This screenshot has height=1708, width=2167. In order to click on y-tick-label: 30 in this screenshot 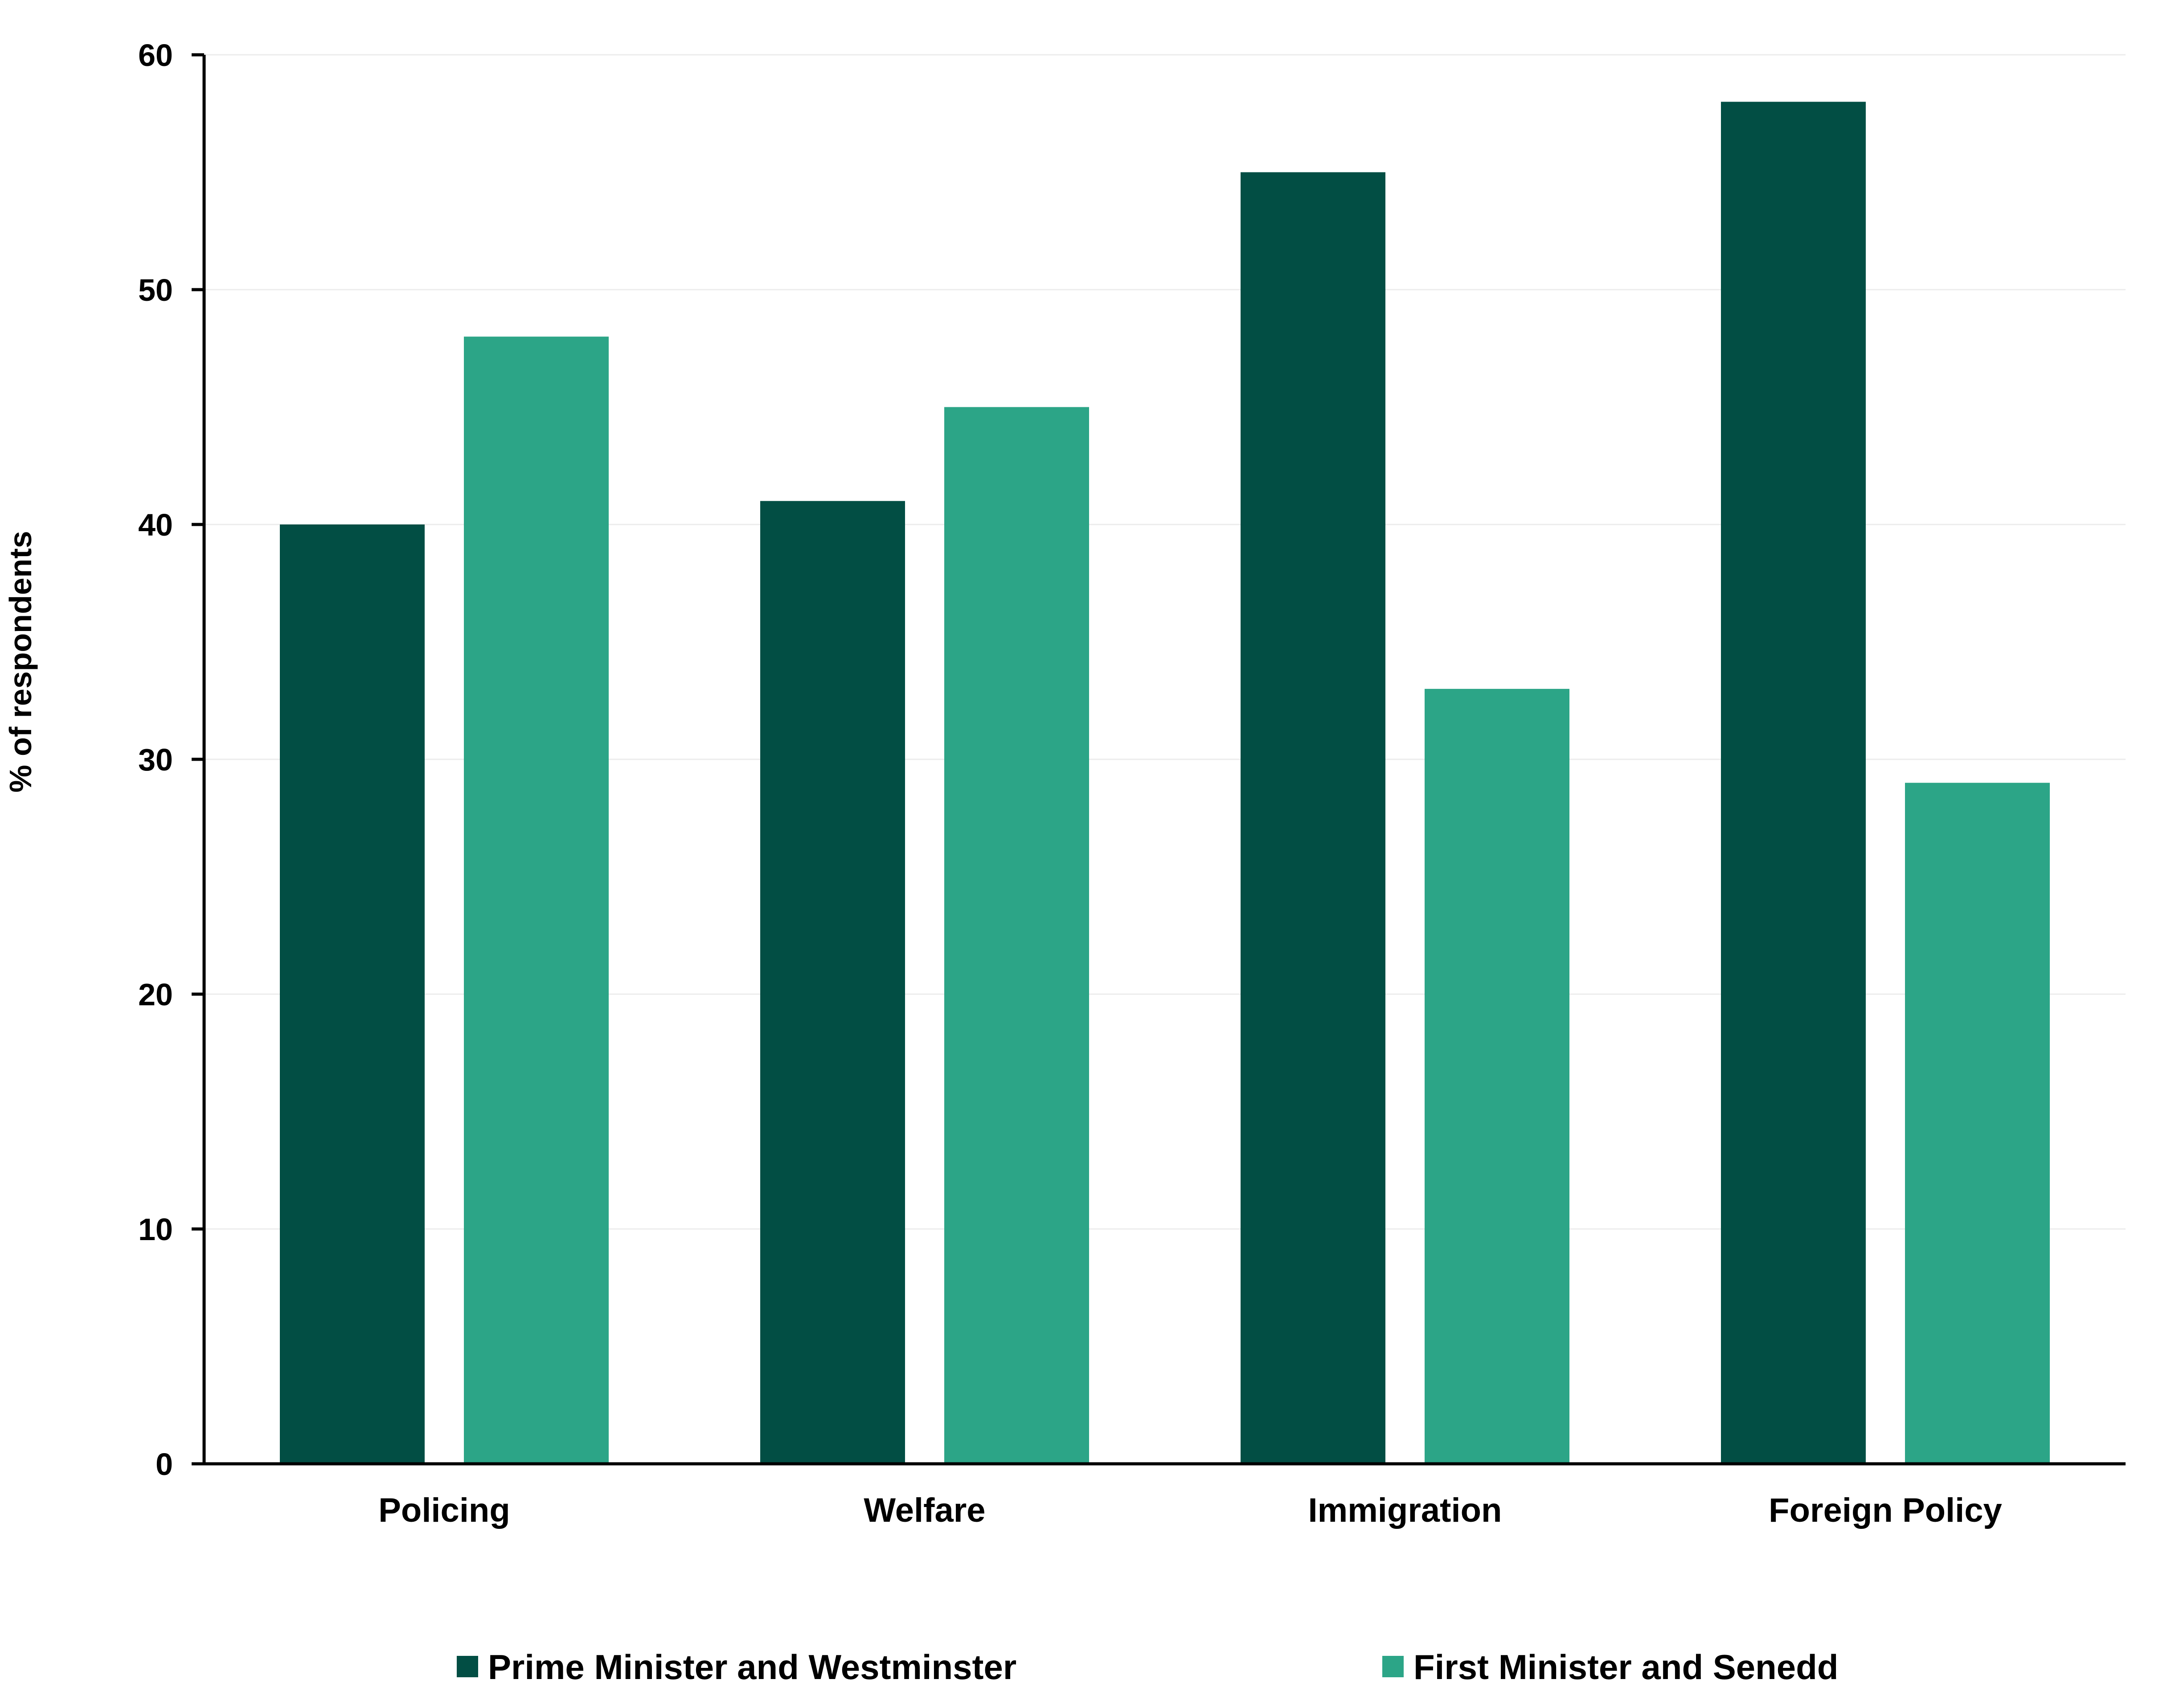, I will do `click(155, 759)`.